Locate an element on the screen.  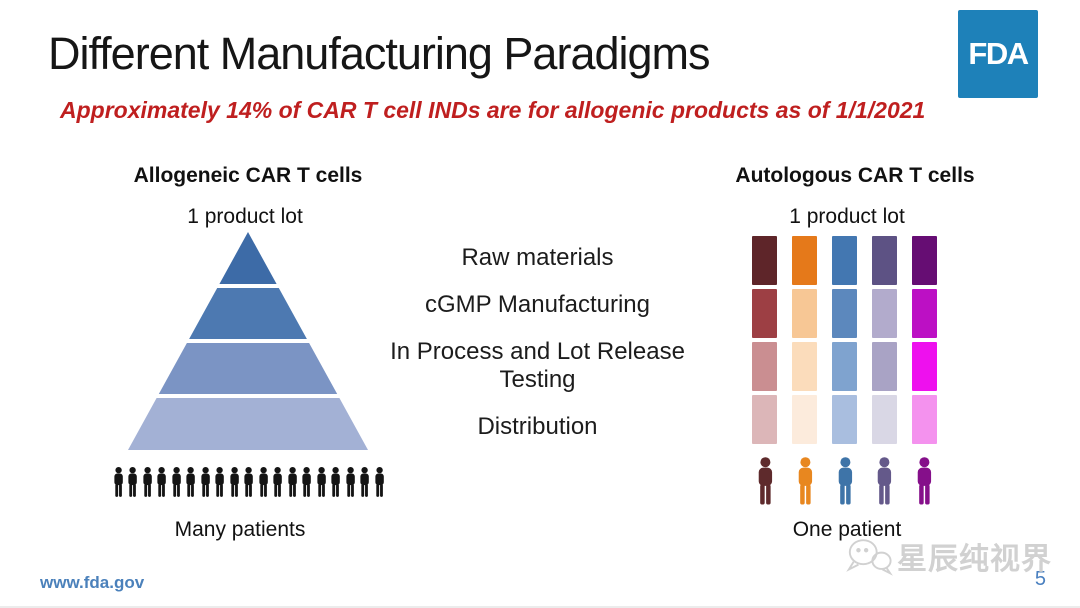
left-panel-heading: Allogeneic CAR T cells is located at coordinates (248, 175).